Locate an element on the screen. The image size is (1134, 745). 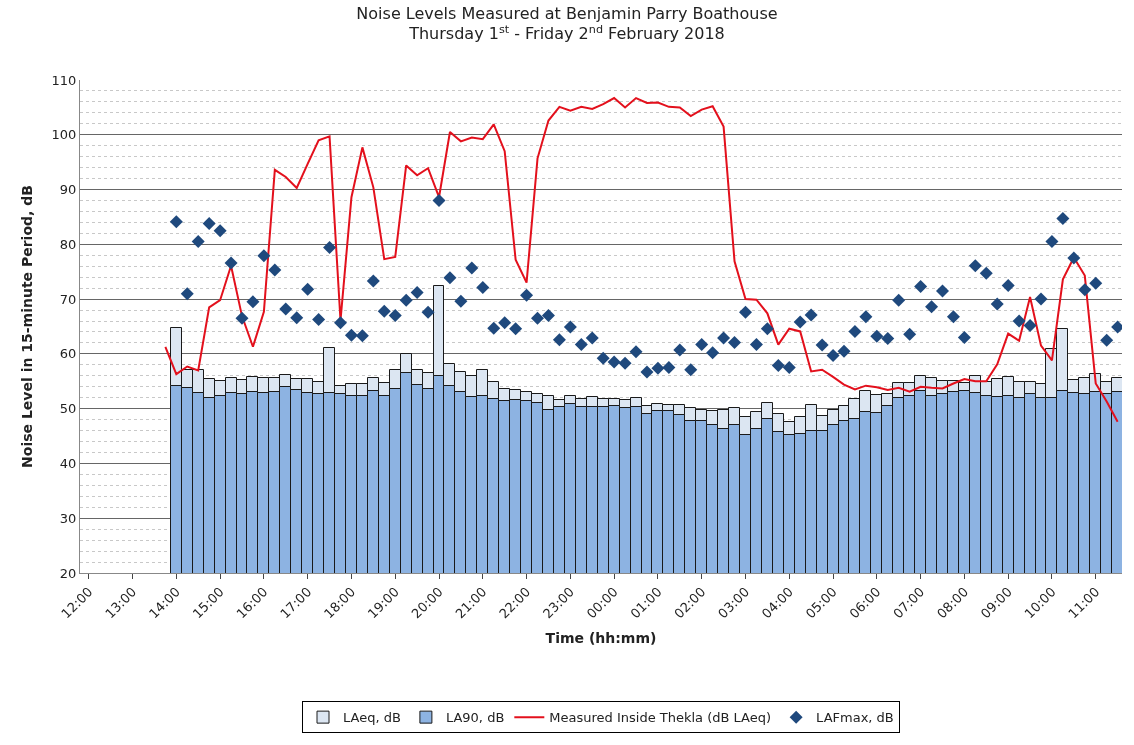
y-tick-label: 80 is located at coordinates (68, 244).